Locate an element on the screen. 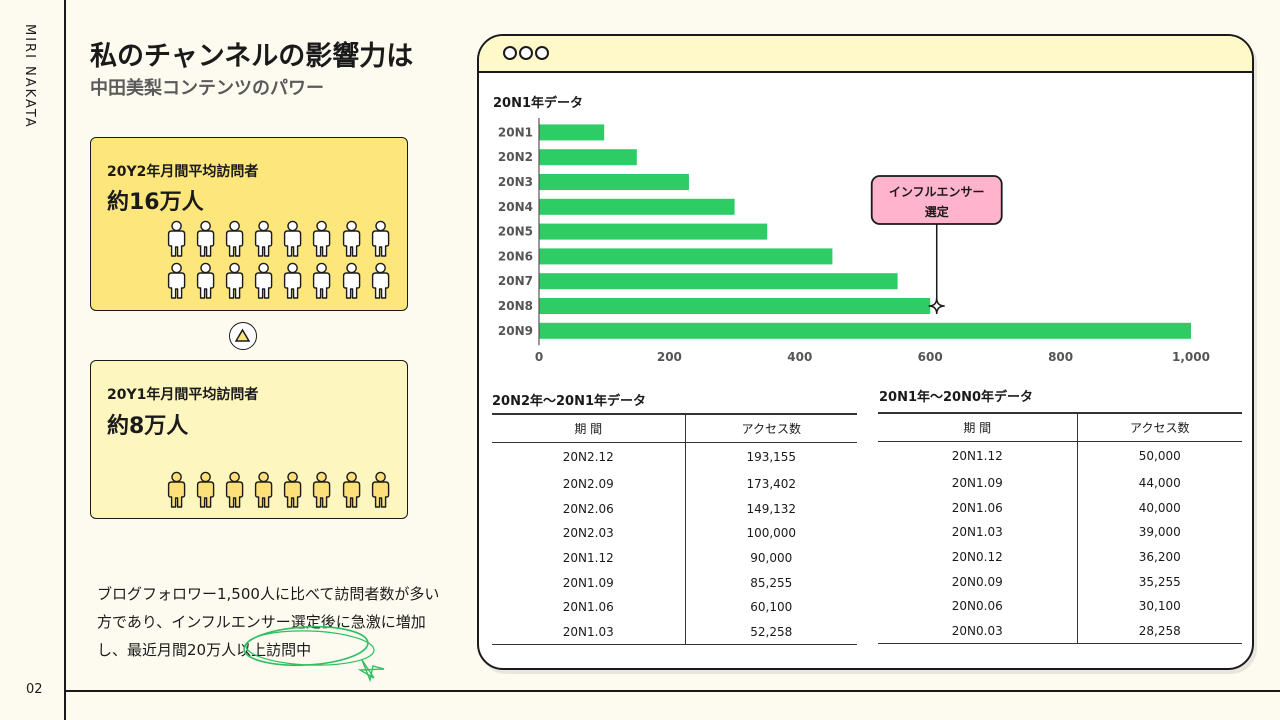 This screenshot has height=720, width=1280. table-row: 20N1.03 52,258 is located at coordinates (674, 632).